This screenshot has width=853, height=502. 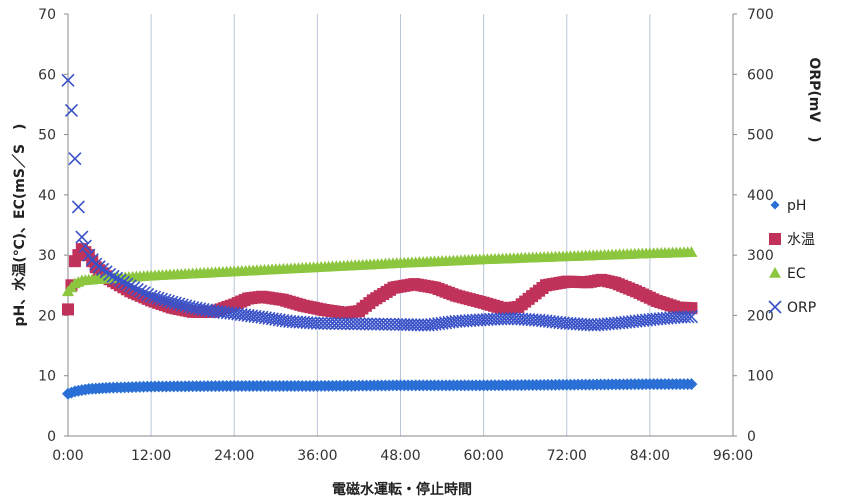 I want to click on x-tick-label: 36:00, so click(x=317, y=456).